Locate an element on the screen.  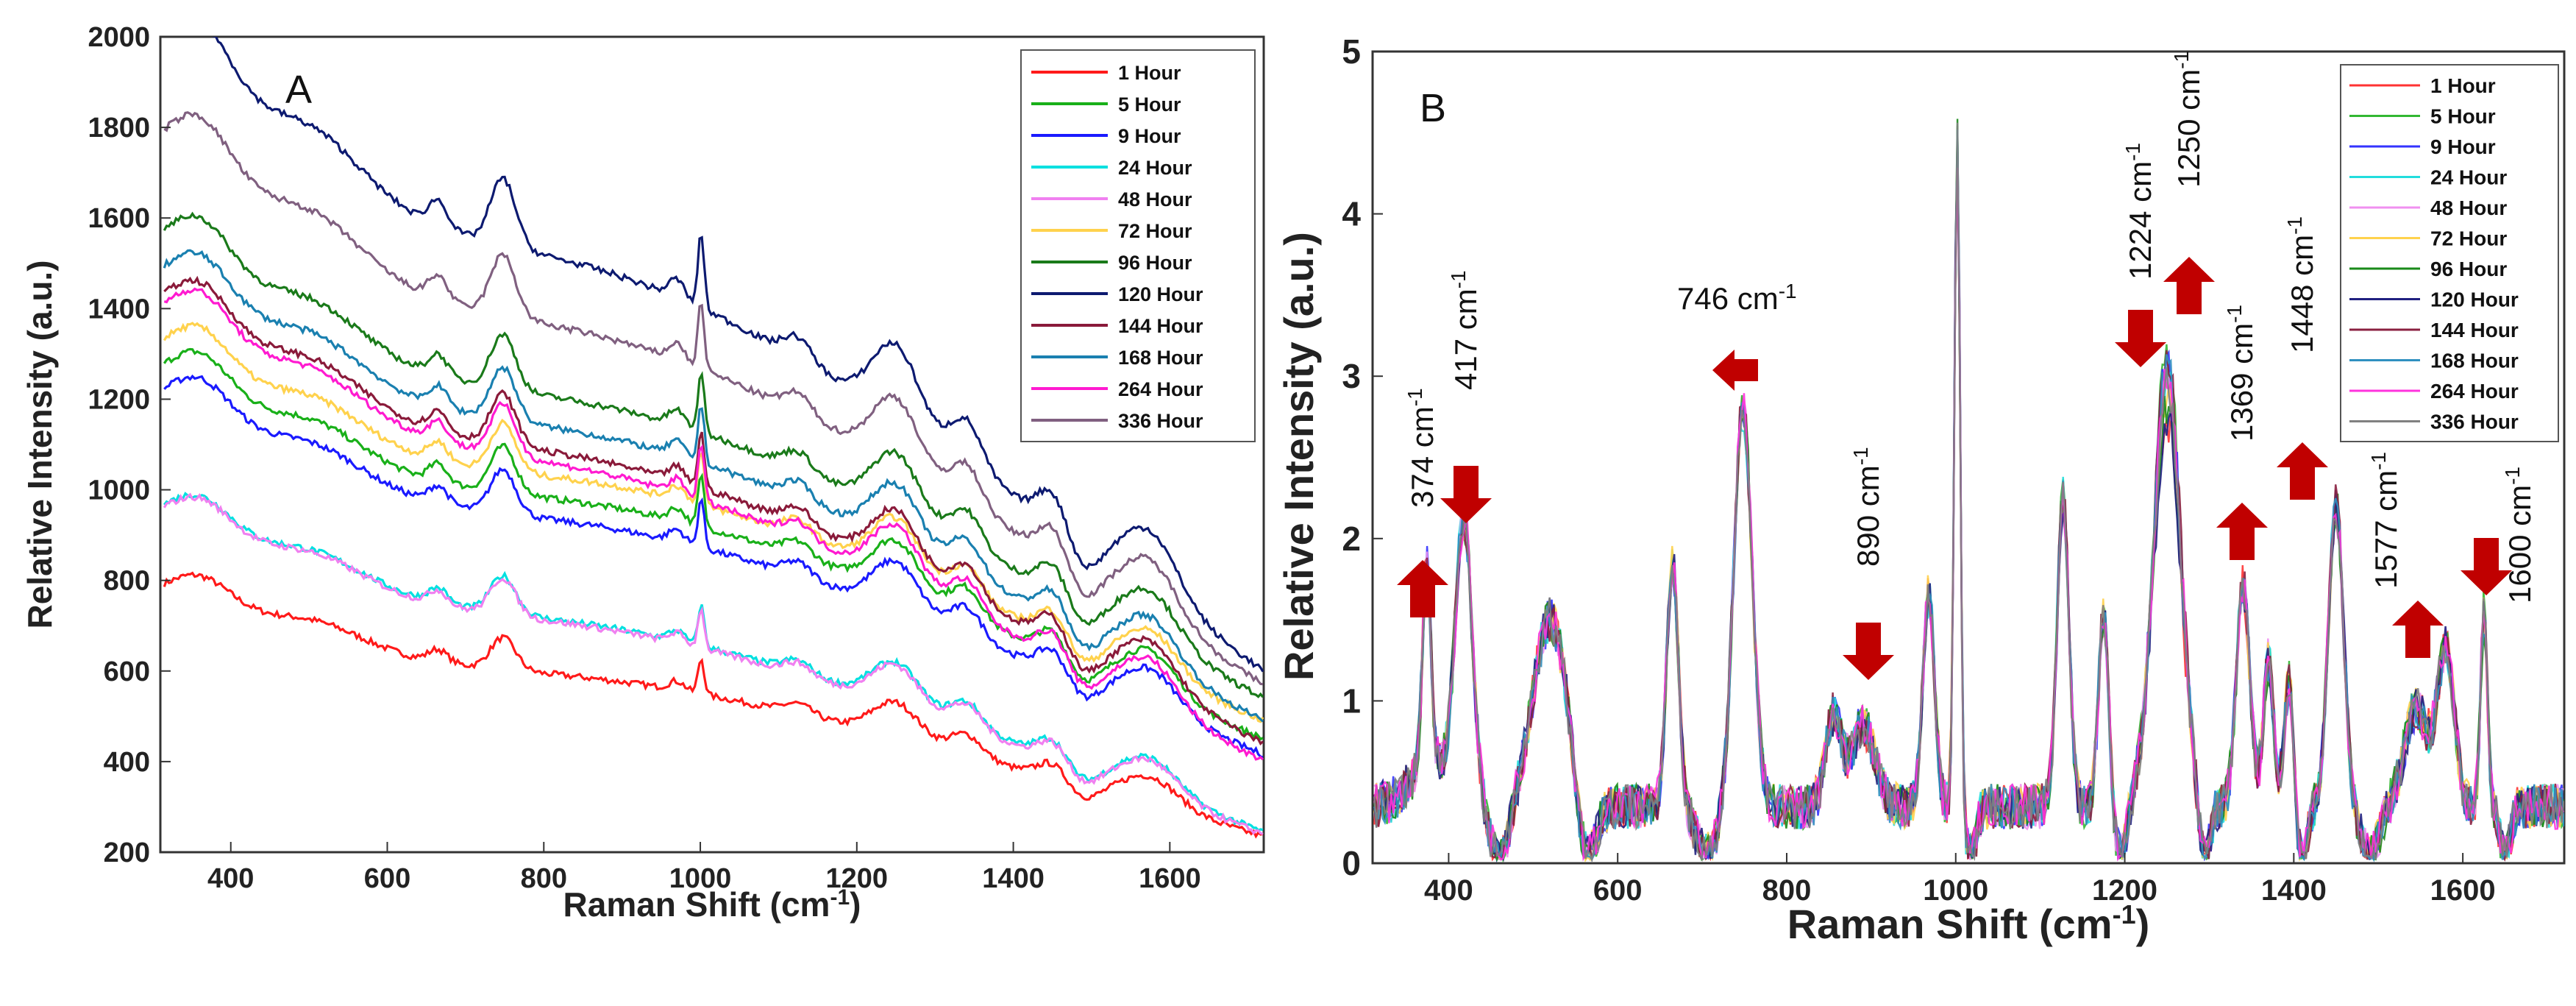
panel-a-legend-label: 144 Hour is located at coordinates (1160, 326).